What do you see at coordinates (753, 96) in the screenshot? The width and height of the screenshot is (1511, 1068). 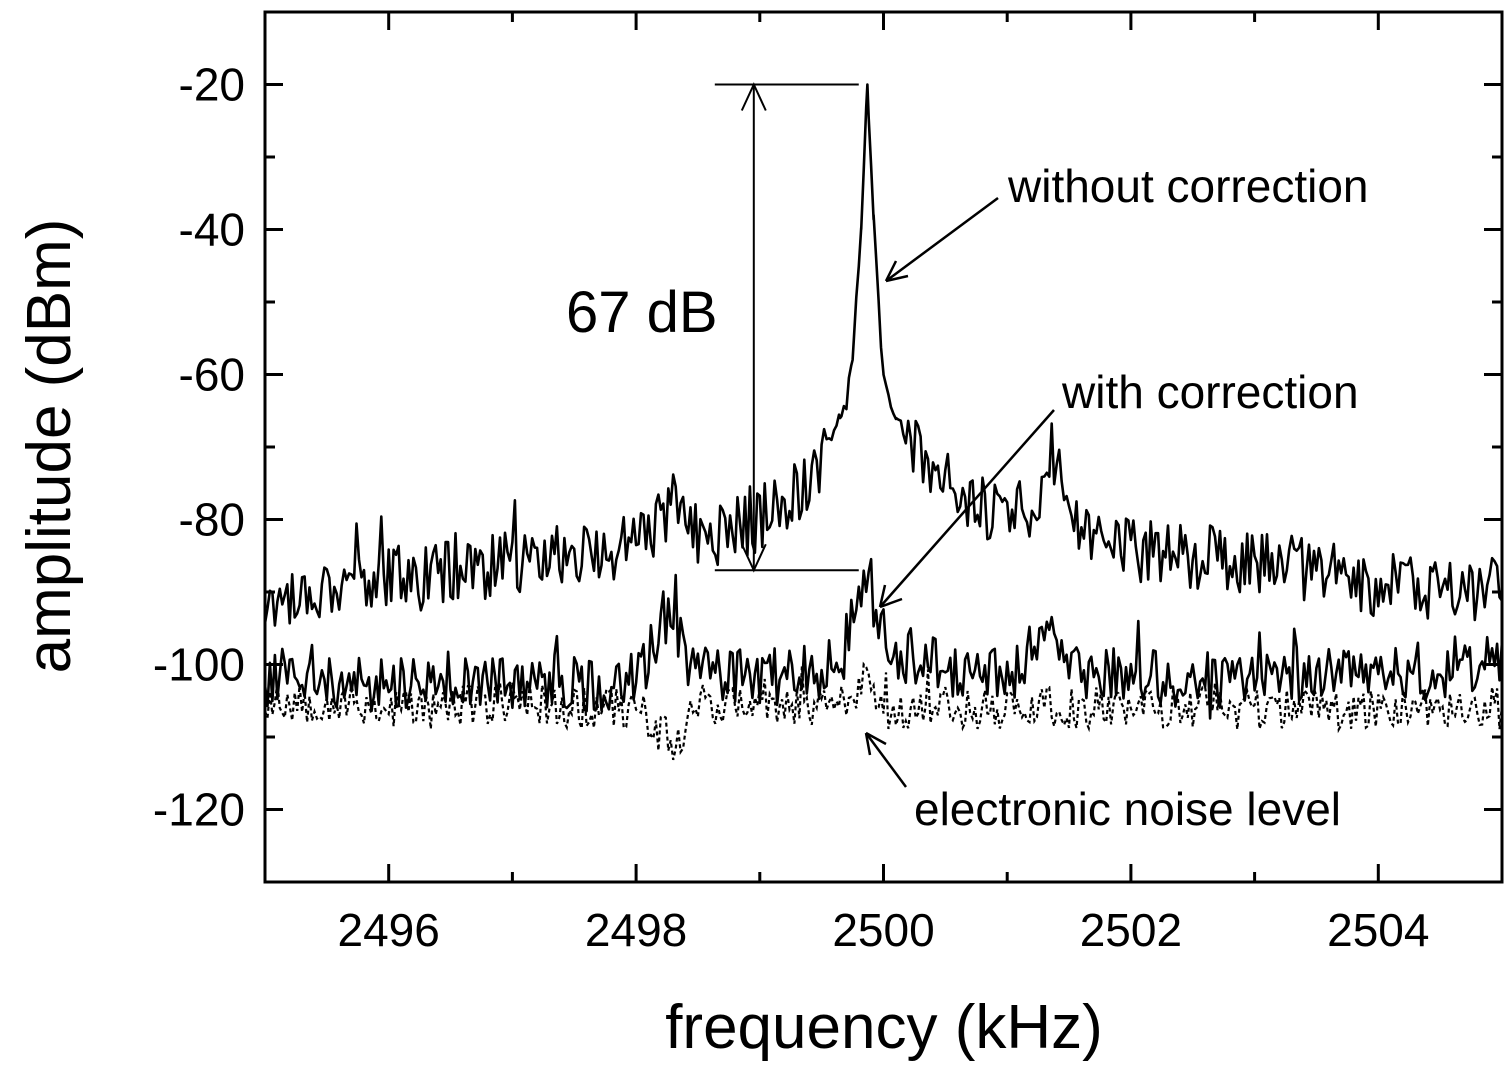 I see `difference-arrowhead-top` at bounding box center [753, 96].